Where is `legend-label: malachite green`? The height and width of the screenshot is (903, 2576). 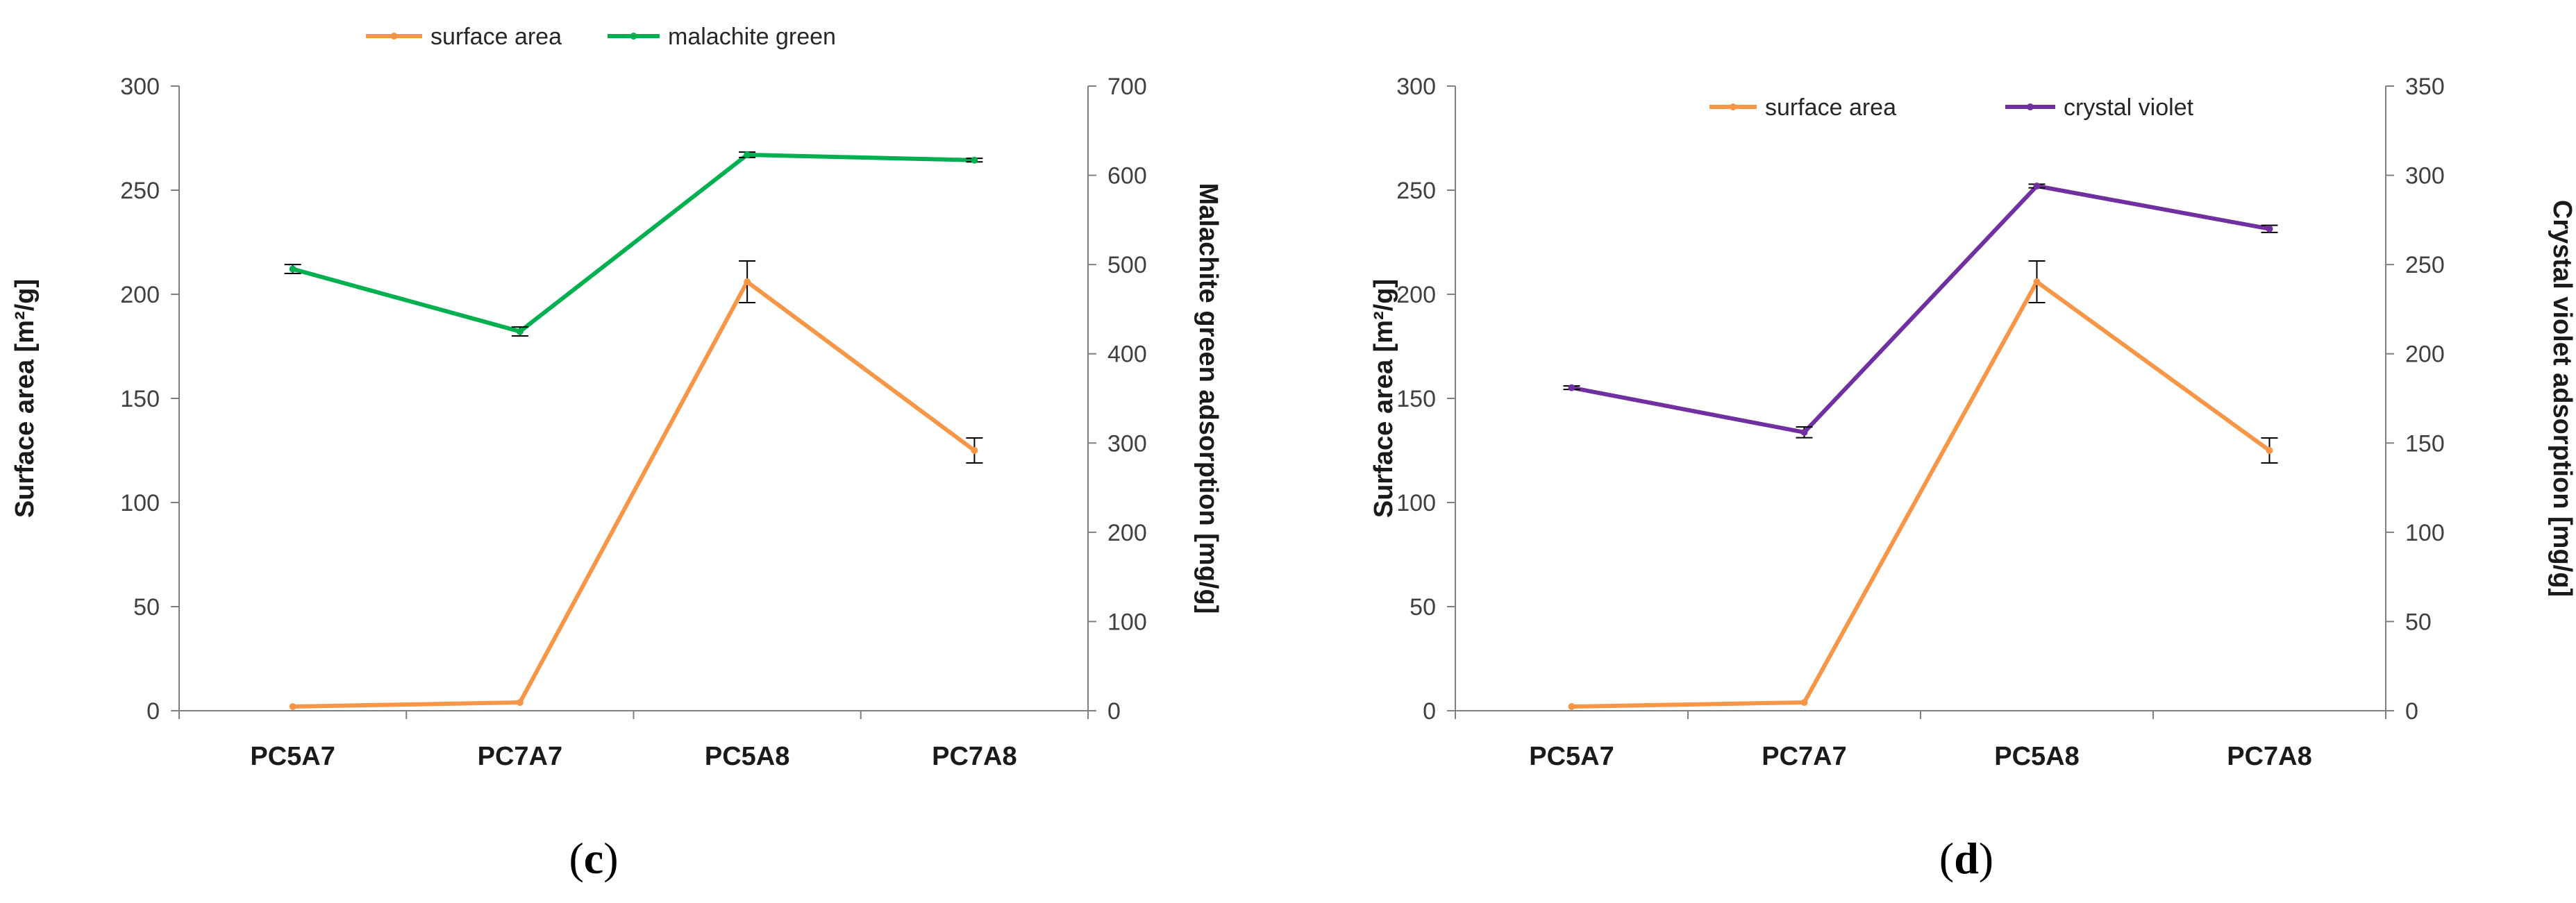
legend-label: malachite green is located at coordinates (752, 37).